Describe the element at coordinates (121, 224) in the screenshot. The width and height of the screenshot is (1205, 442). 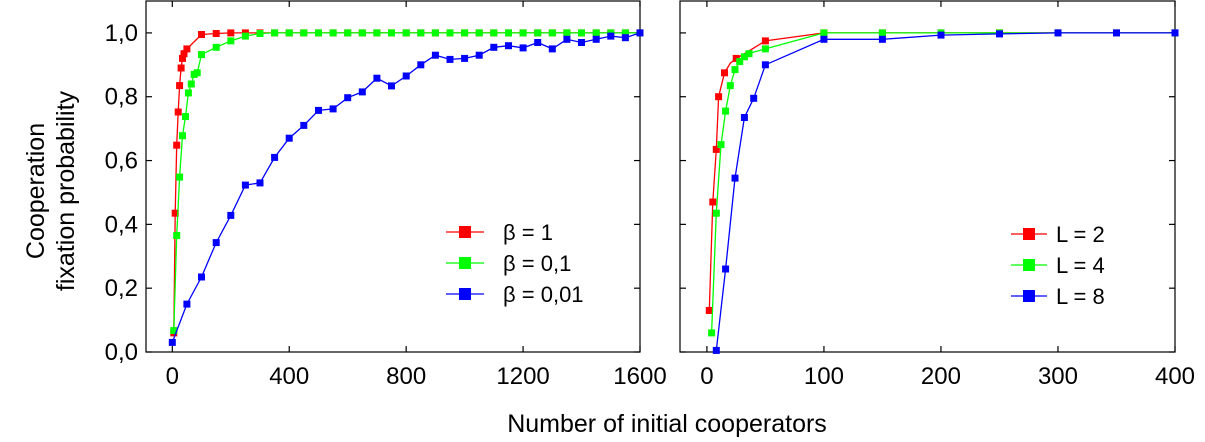
I see `y-tick-label: 0,4` at that location.